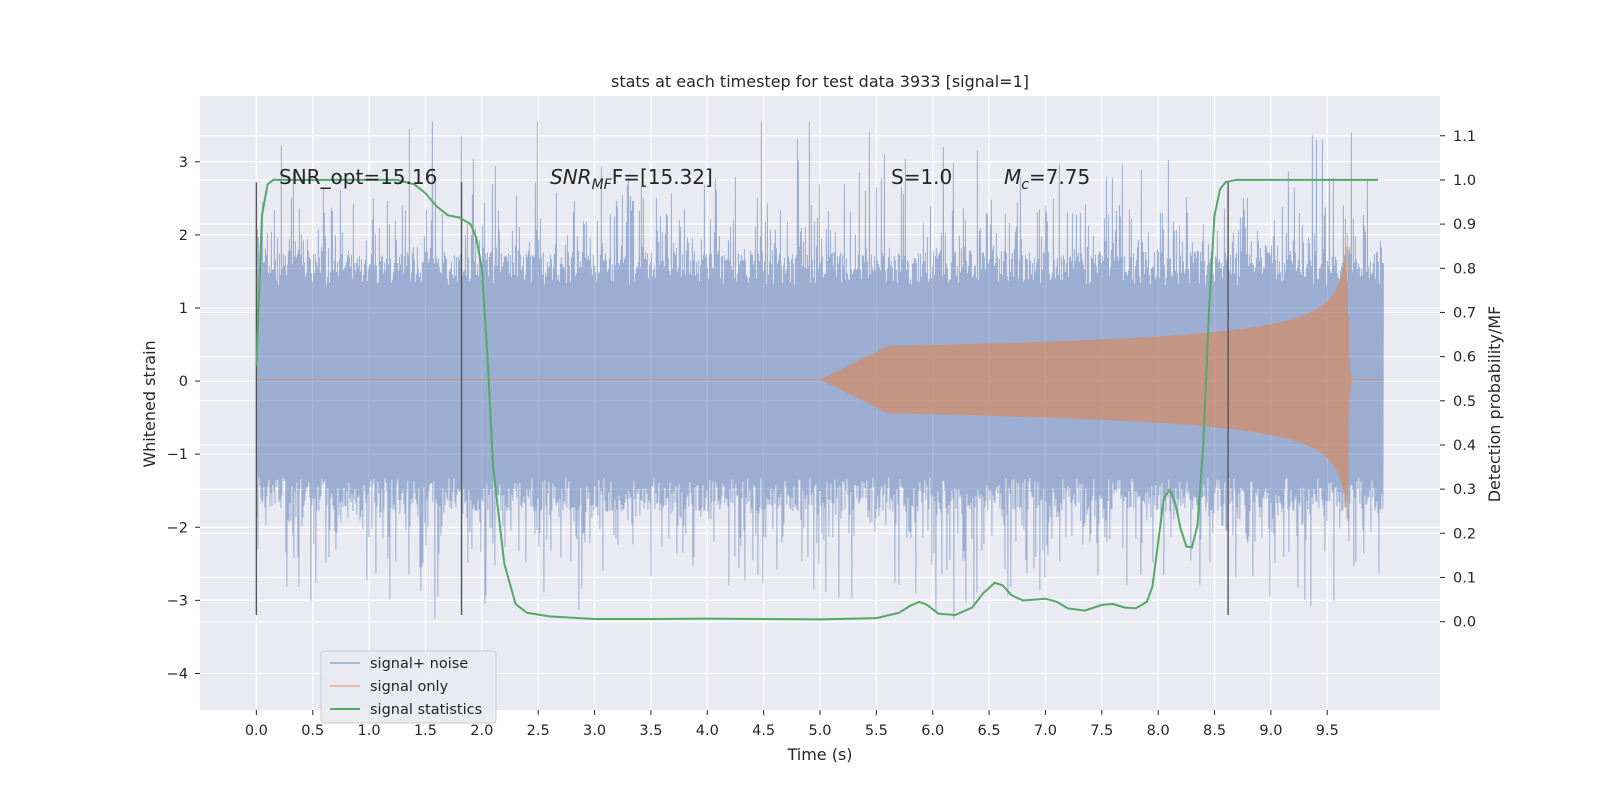 Image resolution: width=1600 pixels, height=800 pixels. What do you see at coordinates (662, 177) in the screenshot?
I see `annotation-snr-mf-suffix: F=[15.32]` at bounding box center [662, 177].